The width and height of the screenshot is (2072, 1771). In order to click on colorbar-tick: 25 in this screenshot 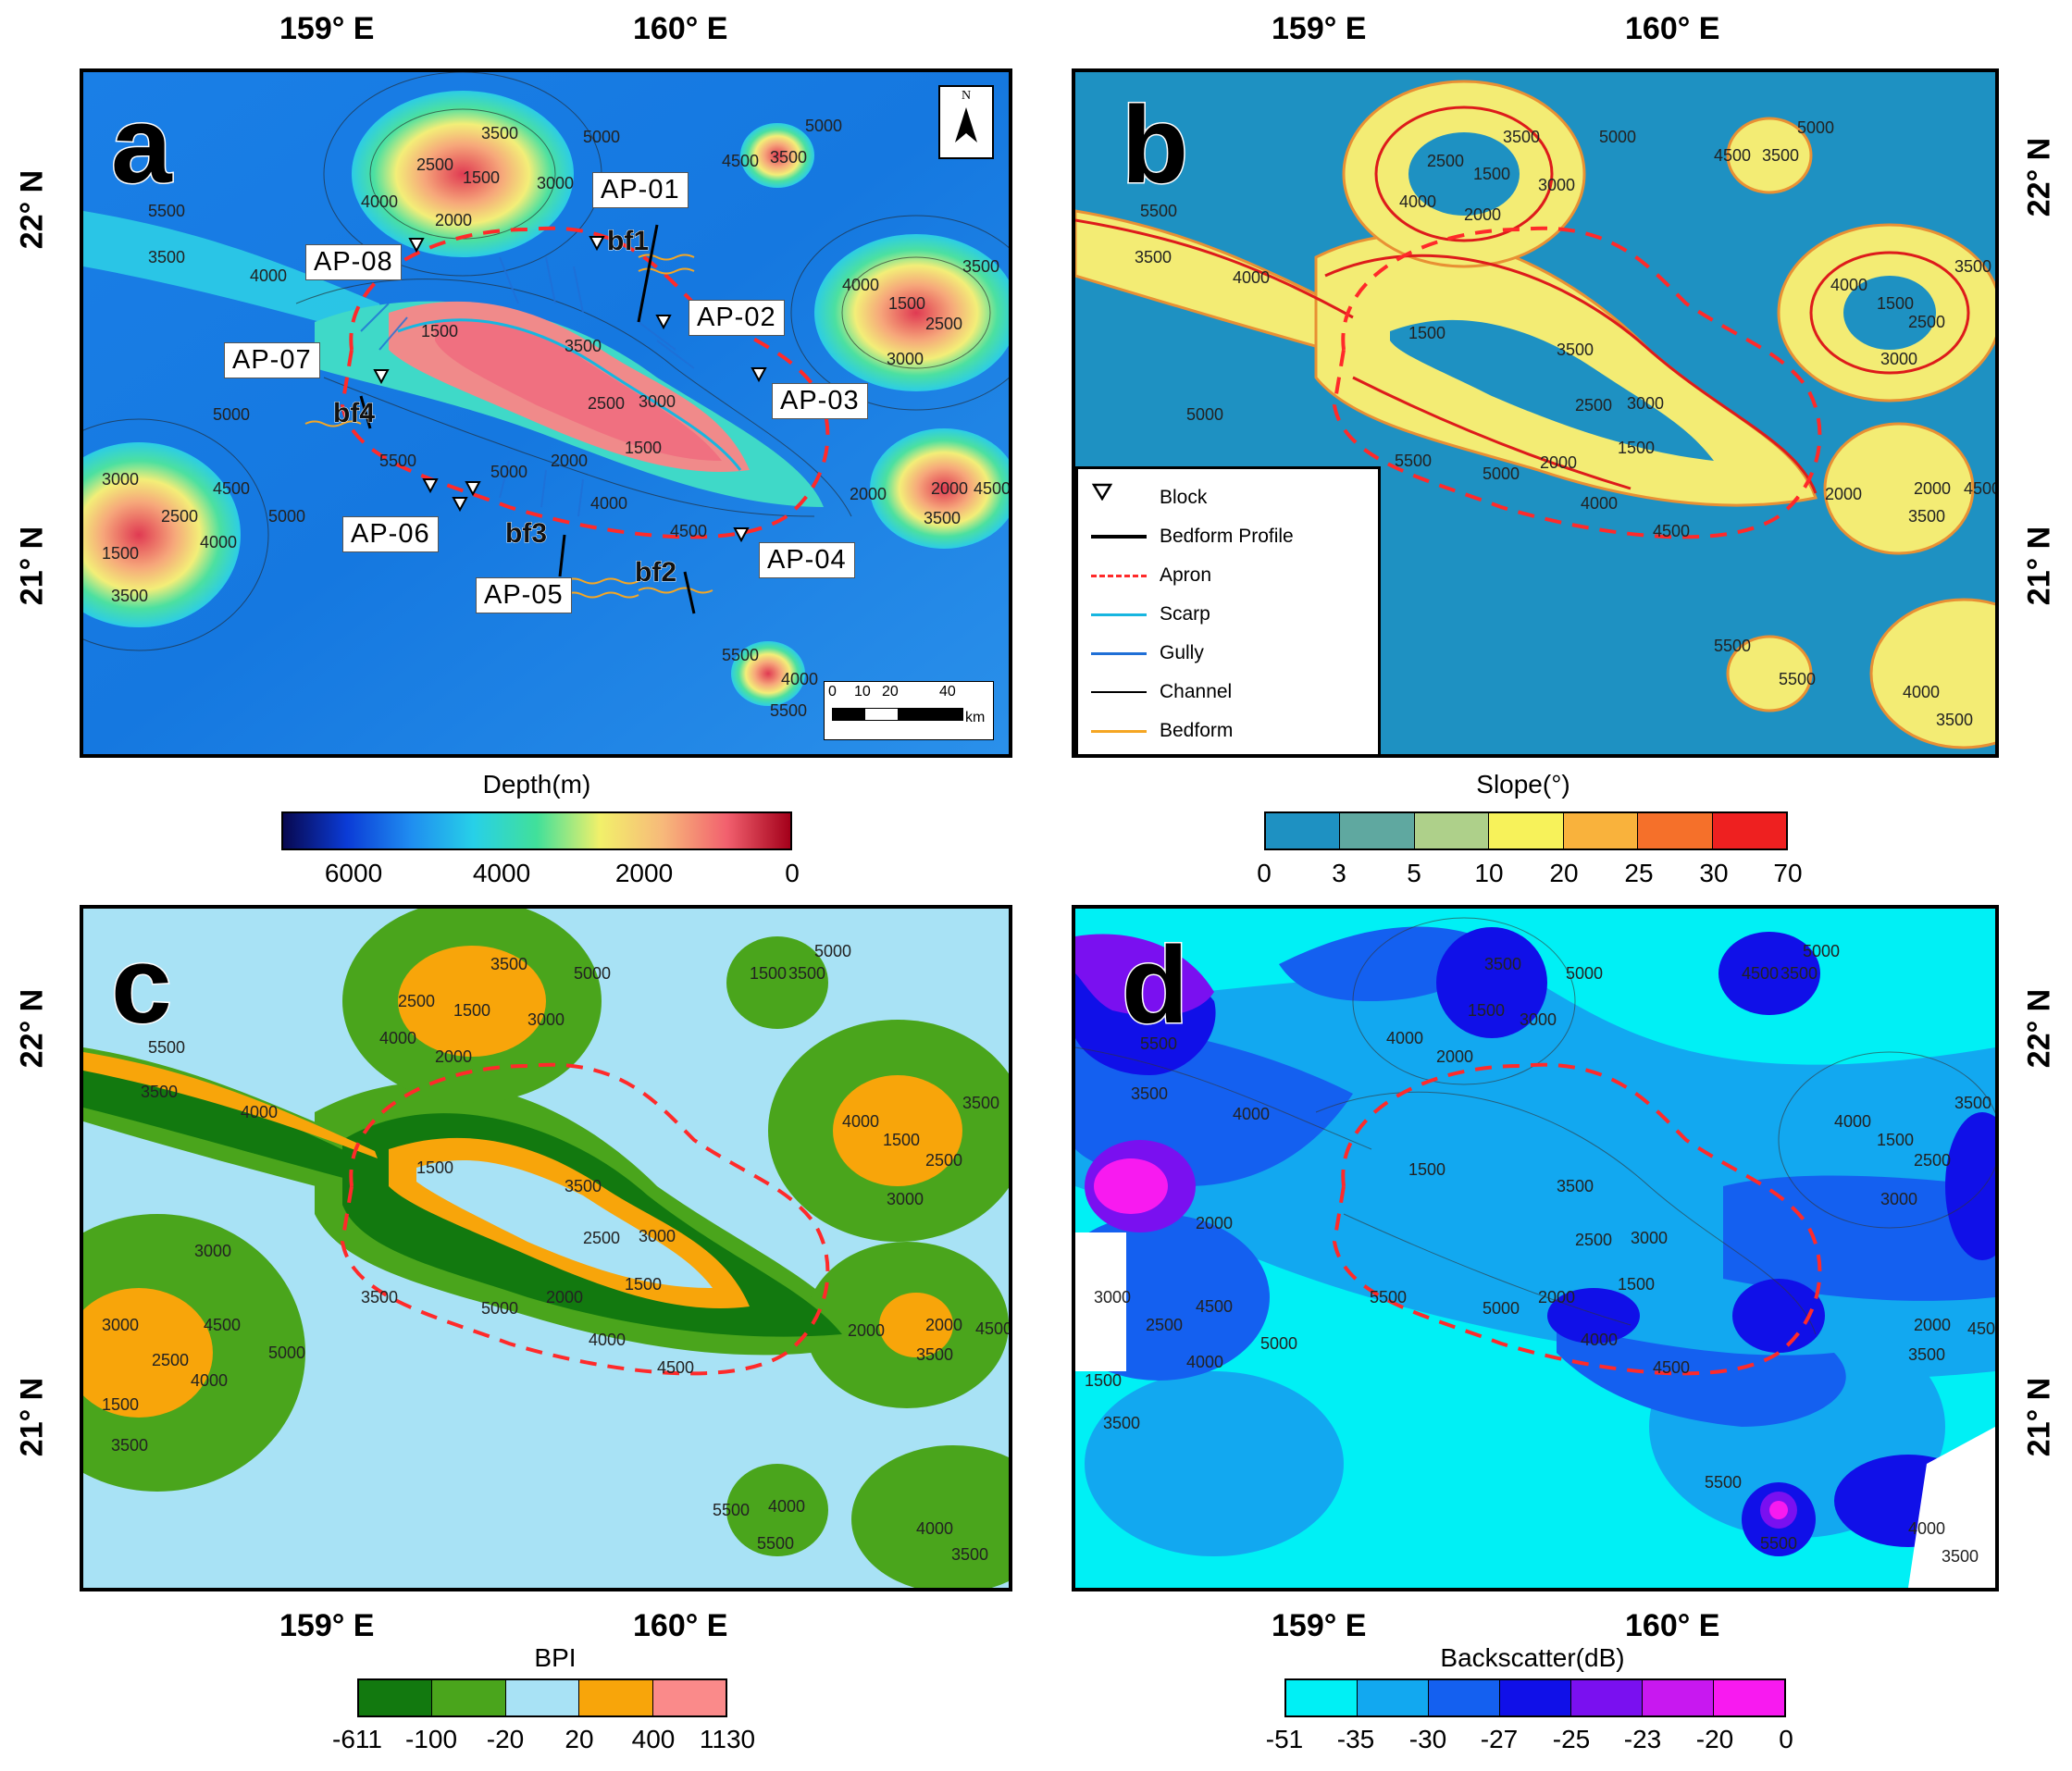, I will do `click(1639, 873)`.